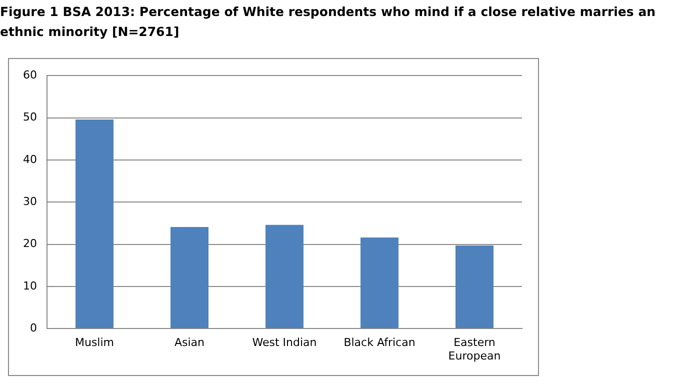  I want to click on y-tick-label: 20, so click(29, 243).